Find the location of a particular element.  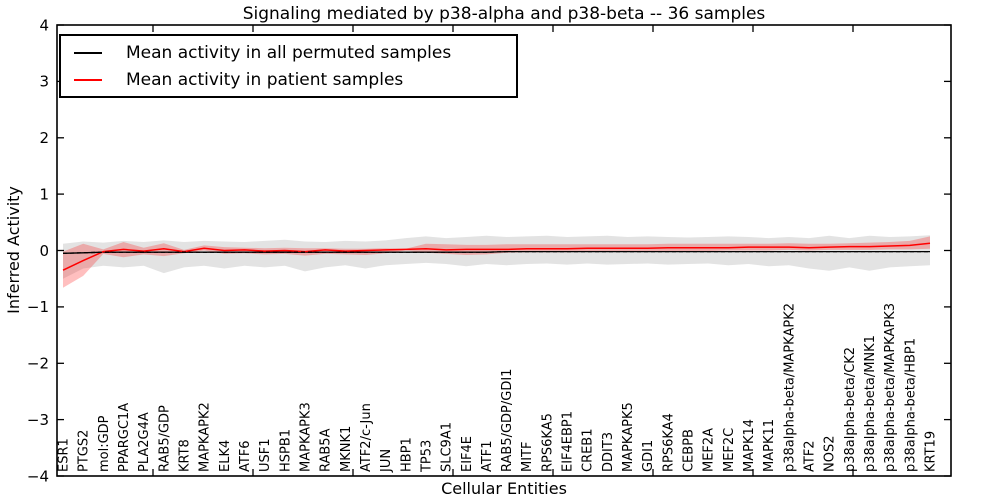

x-tick-label: p38alpha-beta/MAPKAPK2 is located at coordinates (789, 387).